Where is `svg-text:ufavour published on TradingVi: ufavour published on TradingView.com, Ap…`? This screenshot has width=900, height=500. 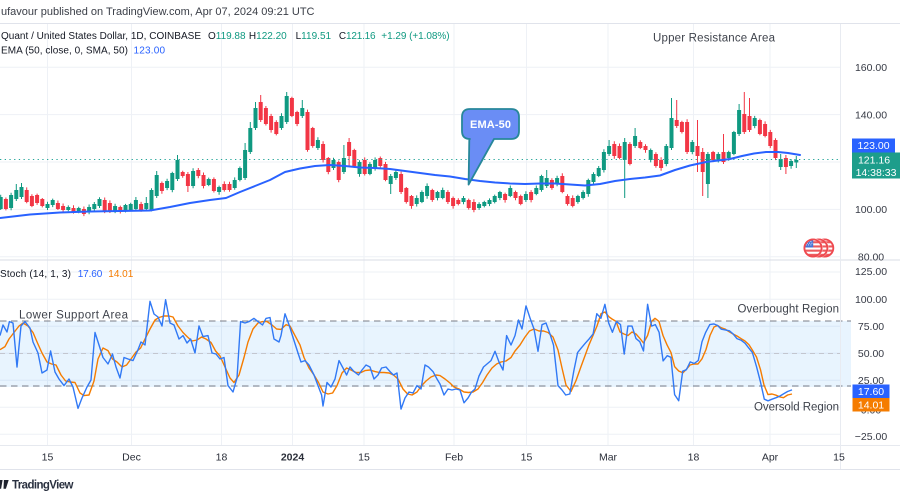 svg-text:ufavour published on TradingVi: ufavour published on TradingView.com, Ap… is located at coordinates (158, 12).